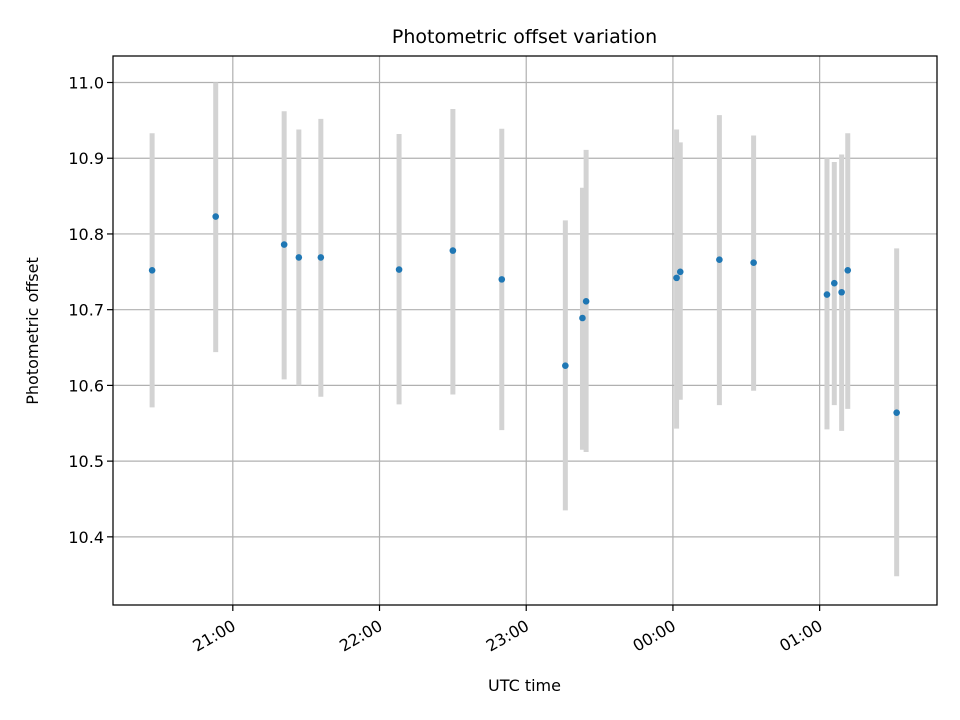 This screenshot has height=720, width=960. I want to click on y-tick-label: 10.9, so click(86, 158).